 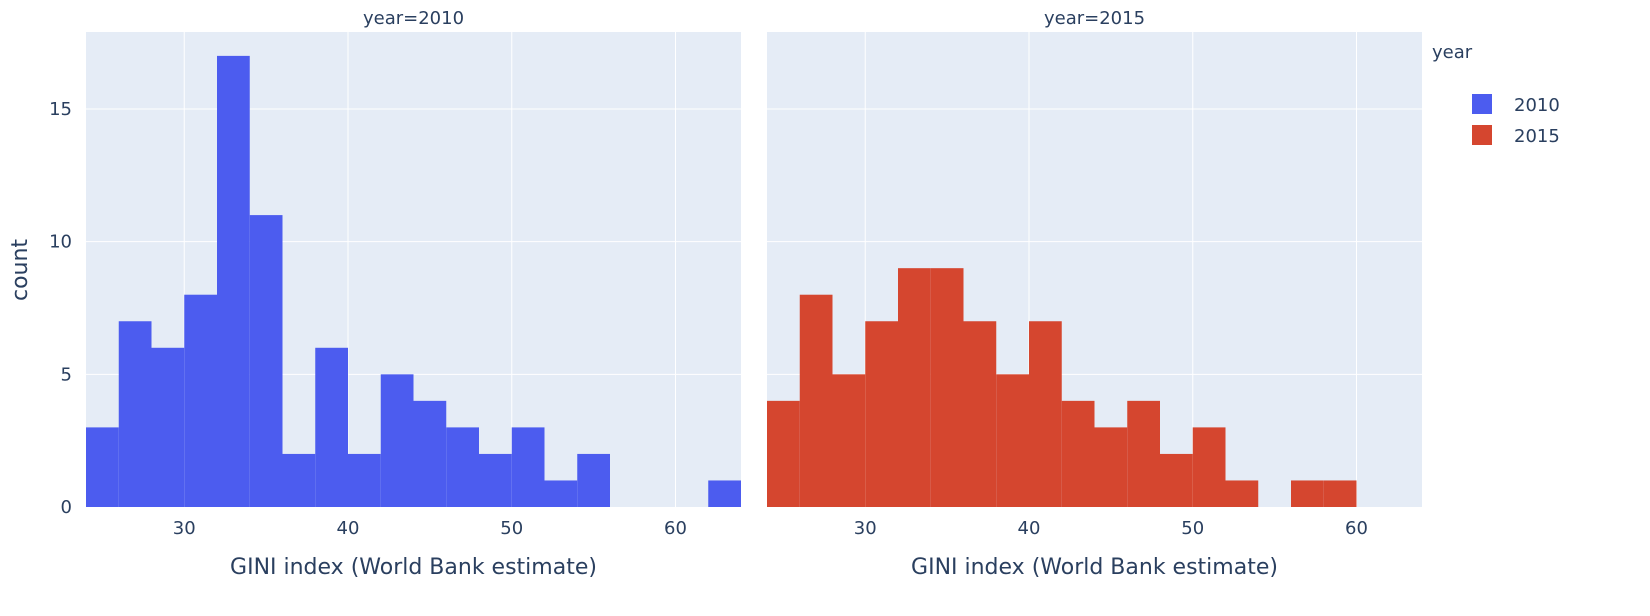 What do you see at coordinates (1537, 105) in the screenshot?
I see `legend-label-2010: 2010` at bounding box center [1537, 105].